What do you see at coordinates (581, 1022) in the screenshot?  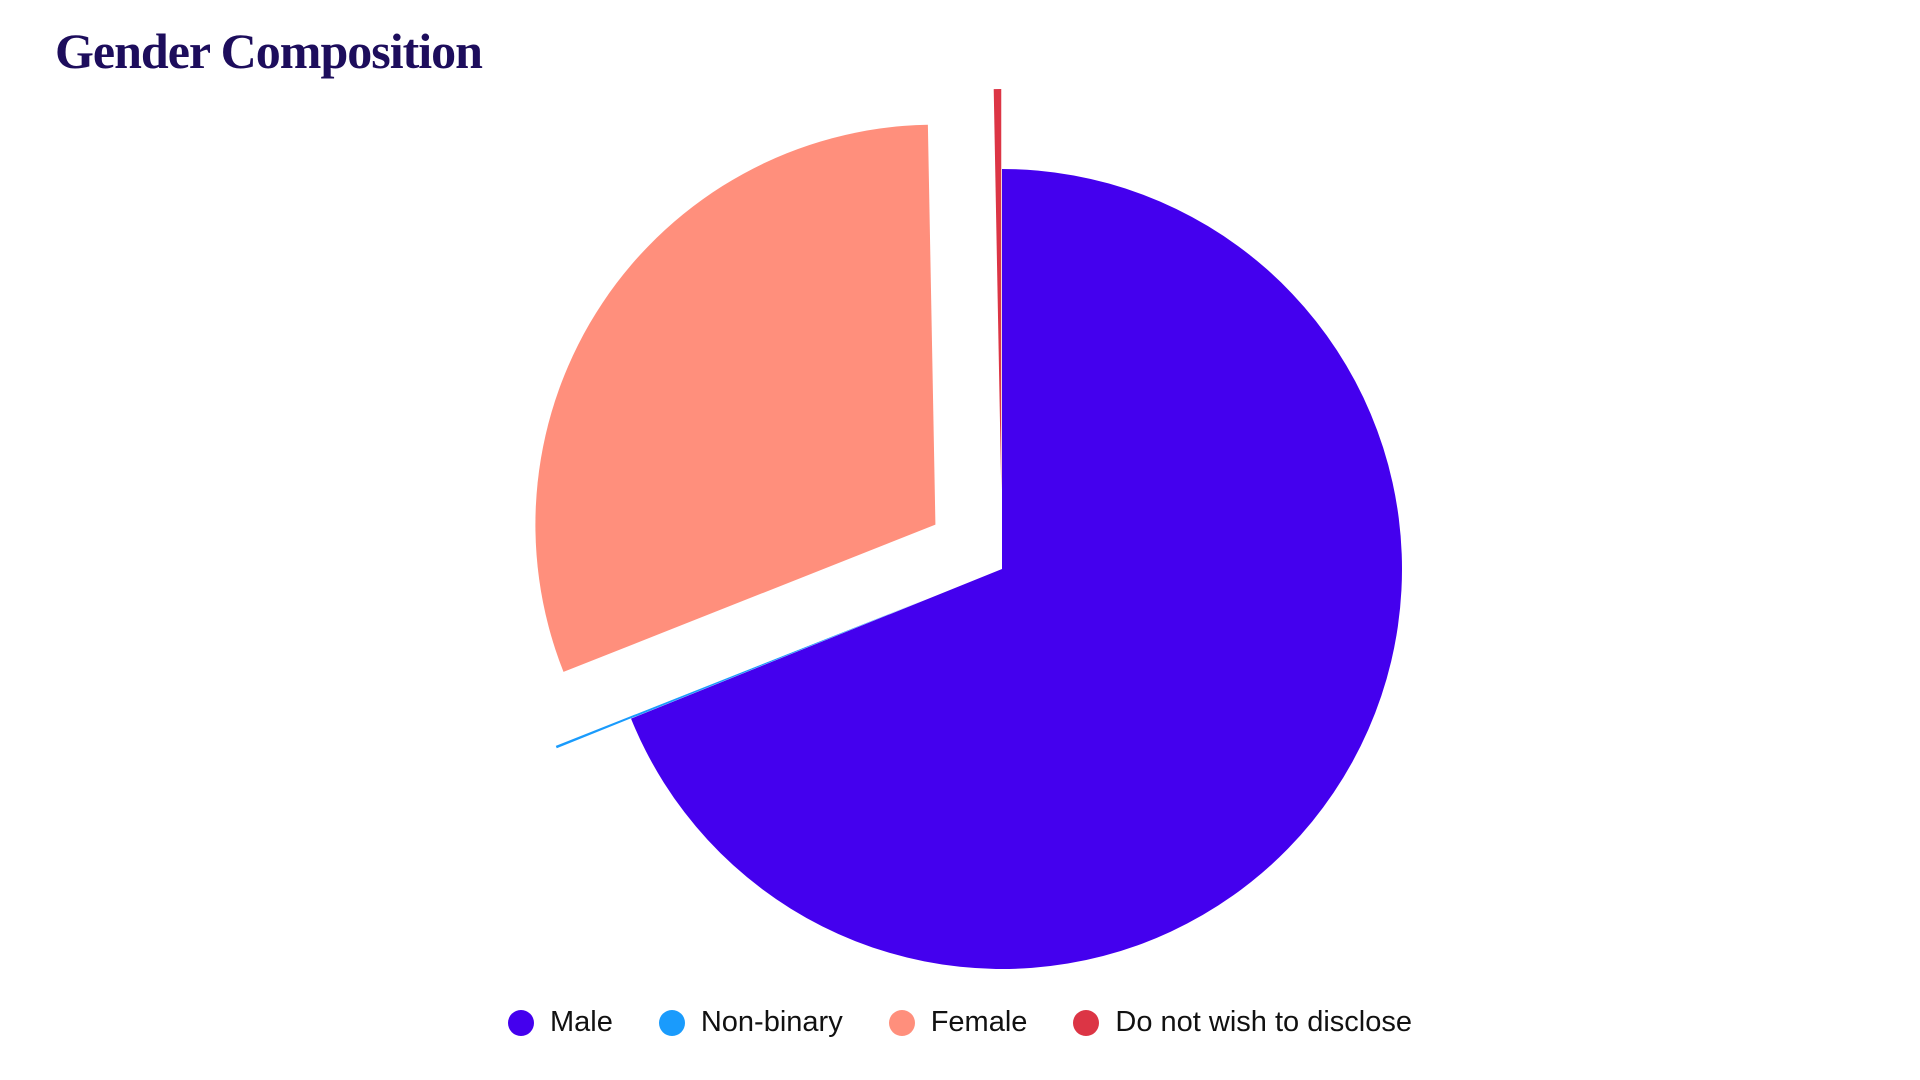 I see `legend-label: Male` at bounding box center [581, 1022].